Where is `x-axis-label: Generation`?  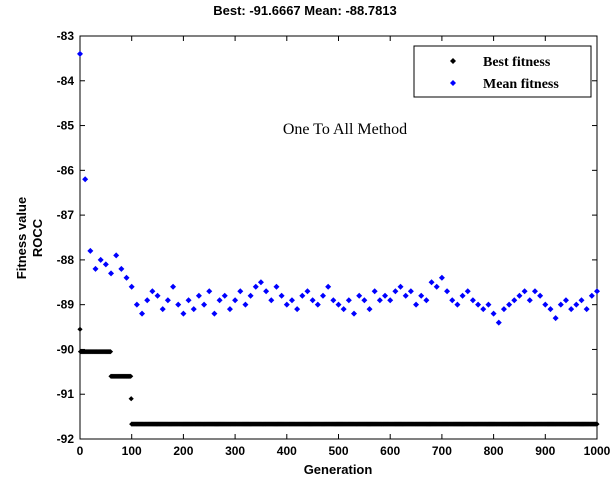 x-axis-label: Generation is located at coordinates (338, 469).